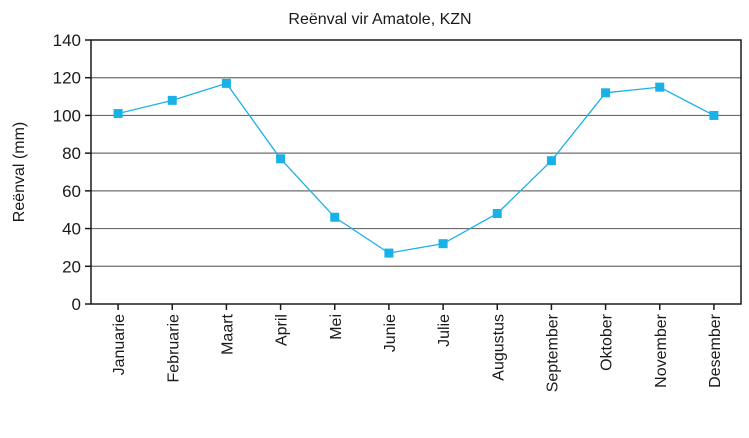 This screenshot has height=438, width=749. Describe the element at coordinates (19, 172) in the screenshot. I see `y-axis-label: Reënval (mm)` at that location.